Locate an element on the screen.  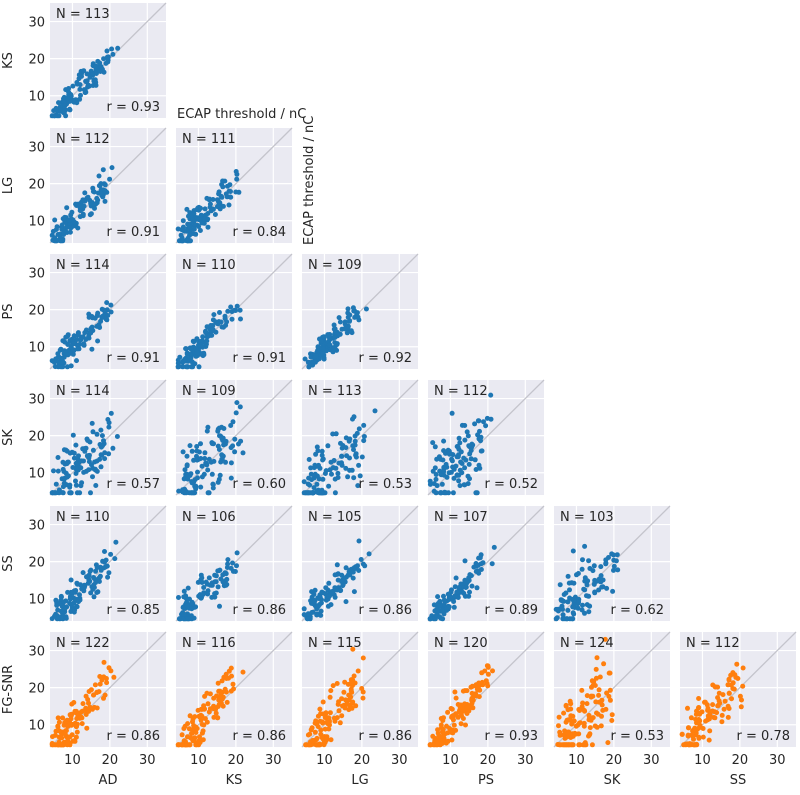
scatter-panel: N = 116 r = 0.86 is located at coordinates (234, 689).